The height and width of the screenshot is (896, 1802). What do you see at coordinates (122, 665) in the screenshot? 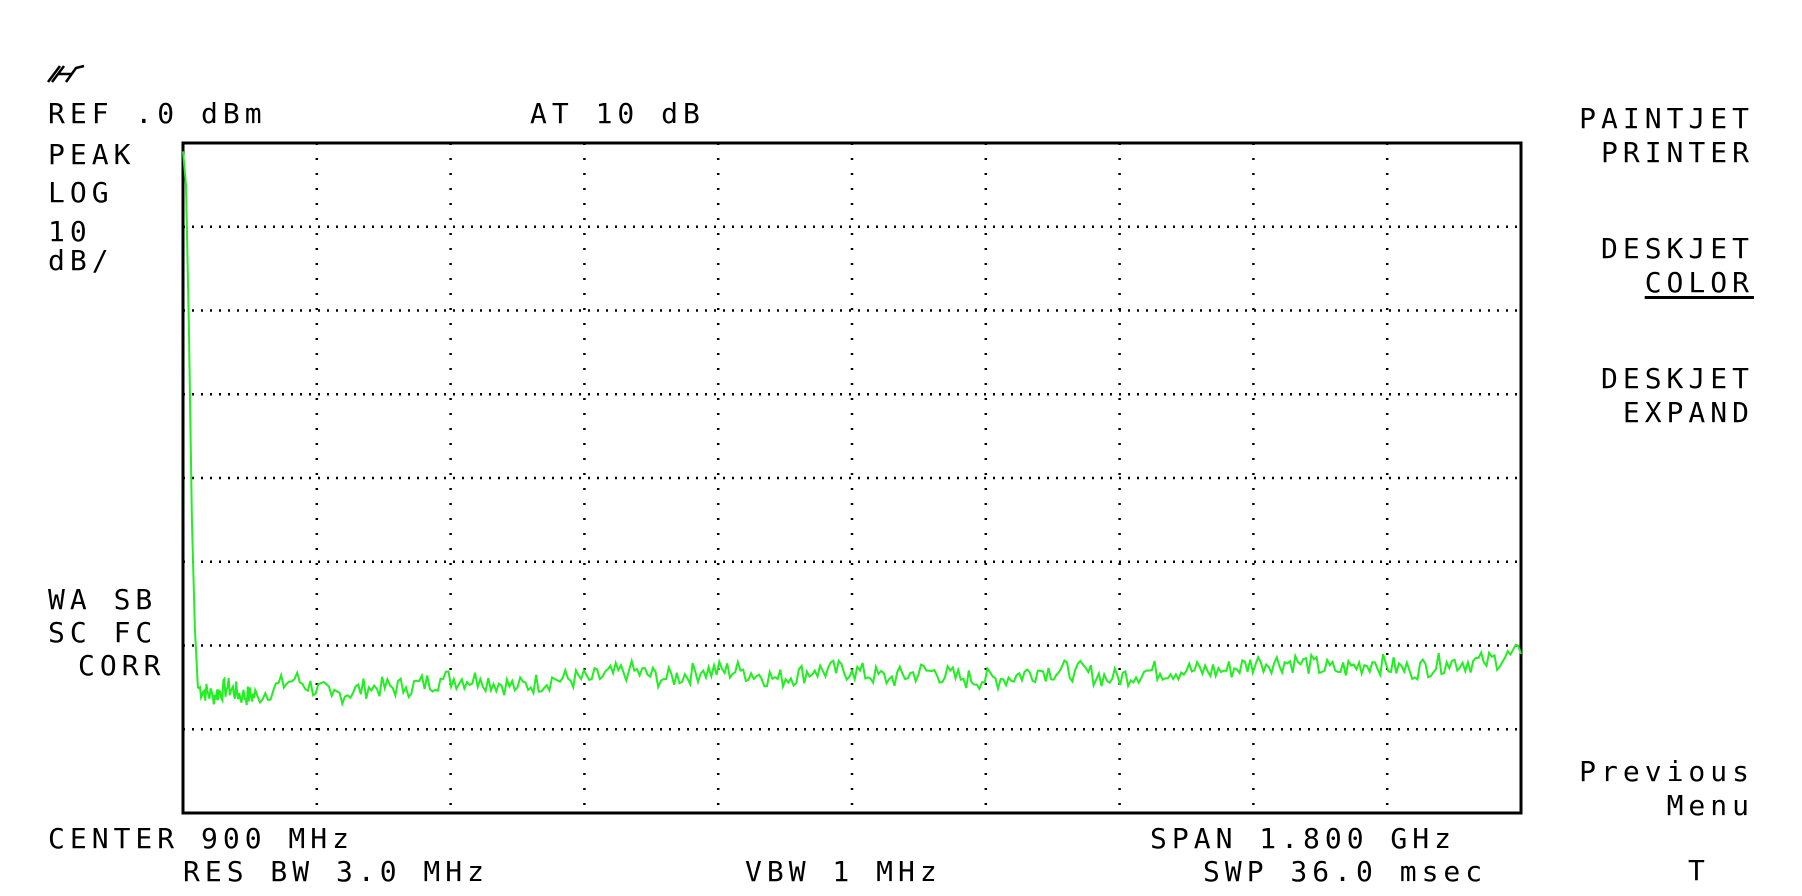
I see `annotation-corr: CORR` at bounding box center [122, 665].